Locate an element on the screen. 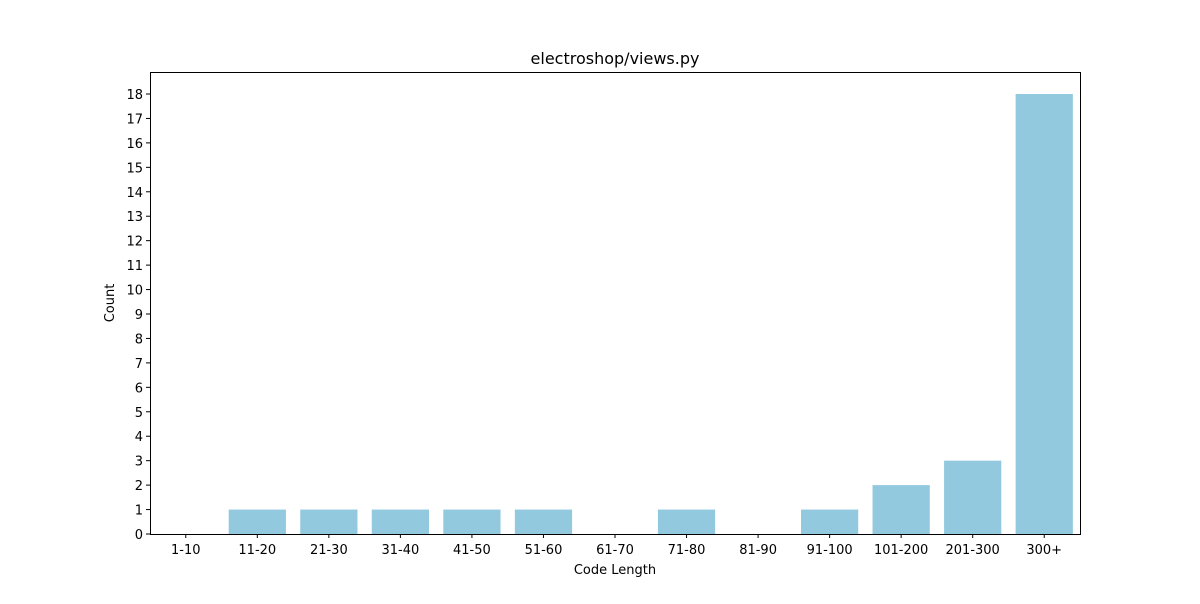 The width and height of the screenshot is (1200, 604). chart-title: electroshop/views.py is located at coordinates (615, 58).